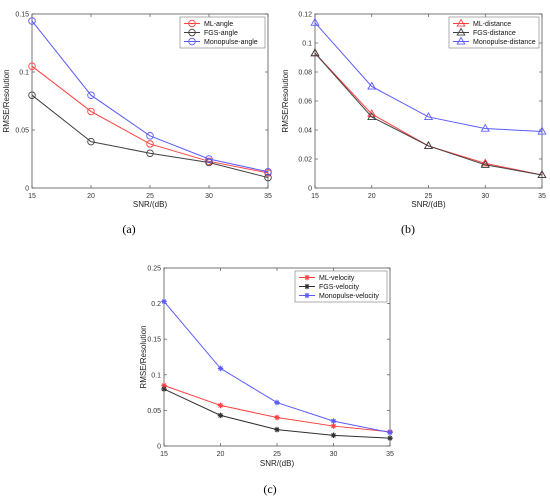 The image size is (550, 498). What do you see at coordinates (504, 42) in the screenshot?
I see `legend-label: Monopulse-distance` at bounding box center [504, 42].